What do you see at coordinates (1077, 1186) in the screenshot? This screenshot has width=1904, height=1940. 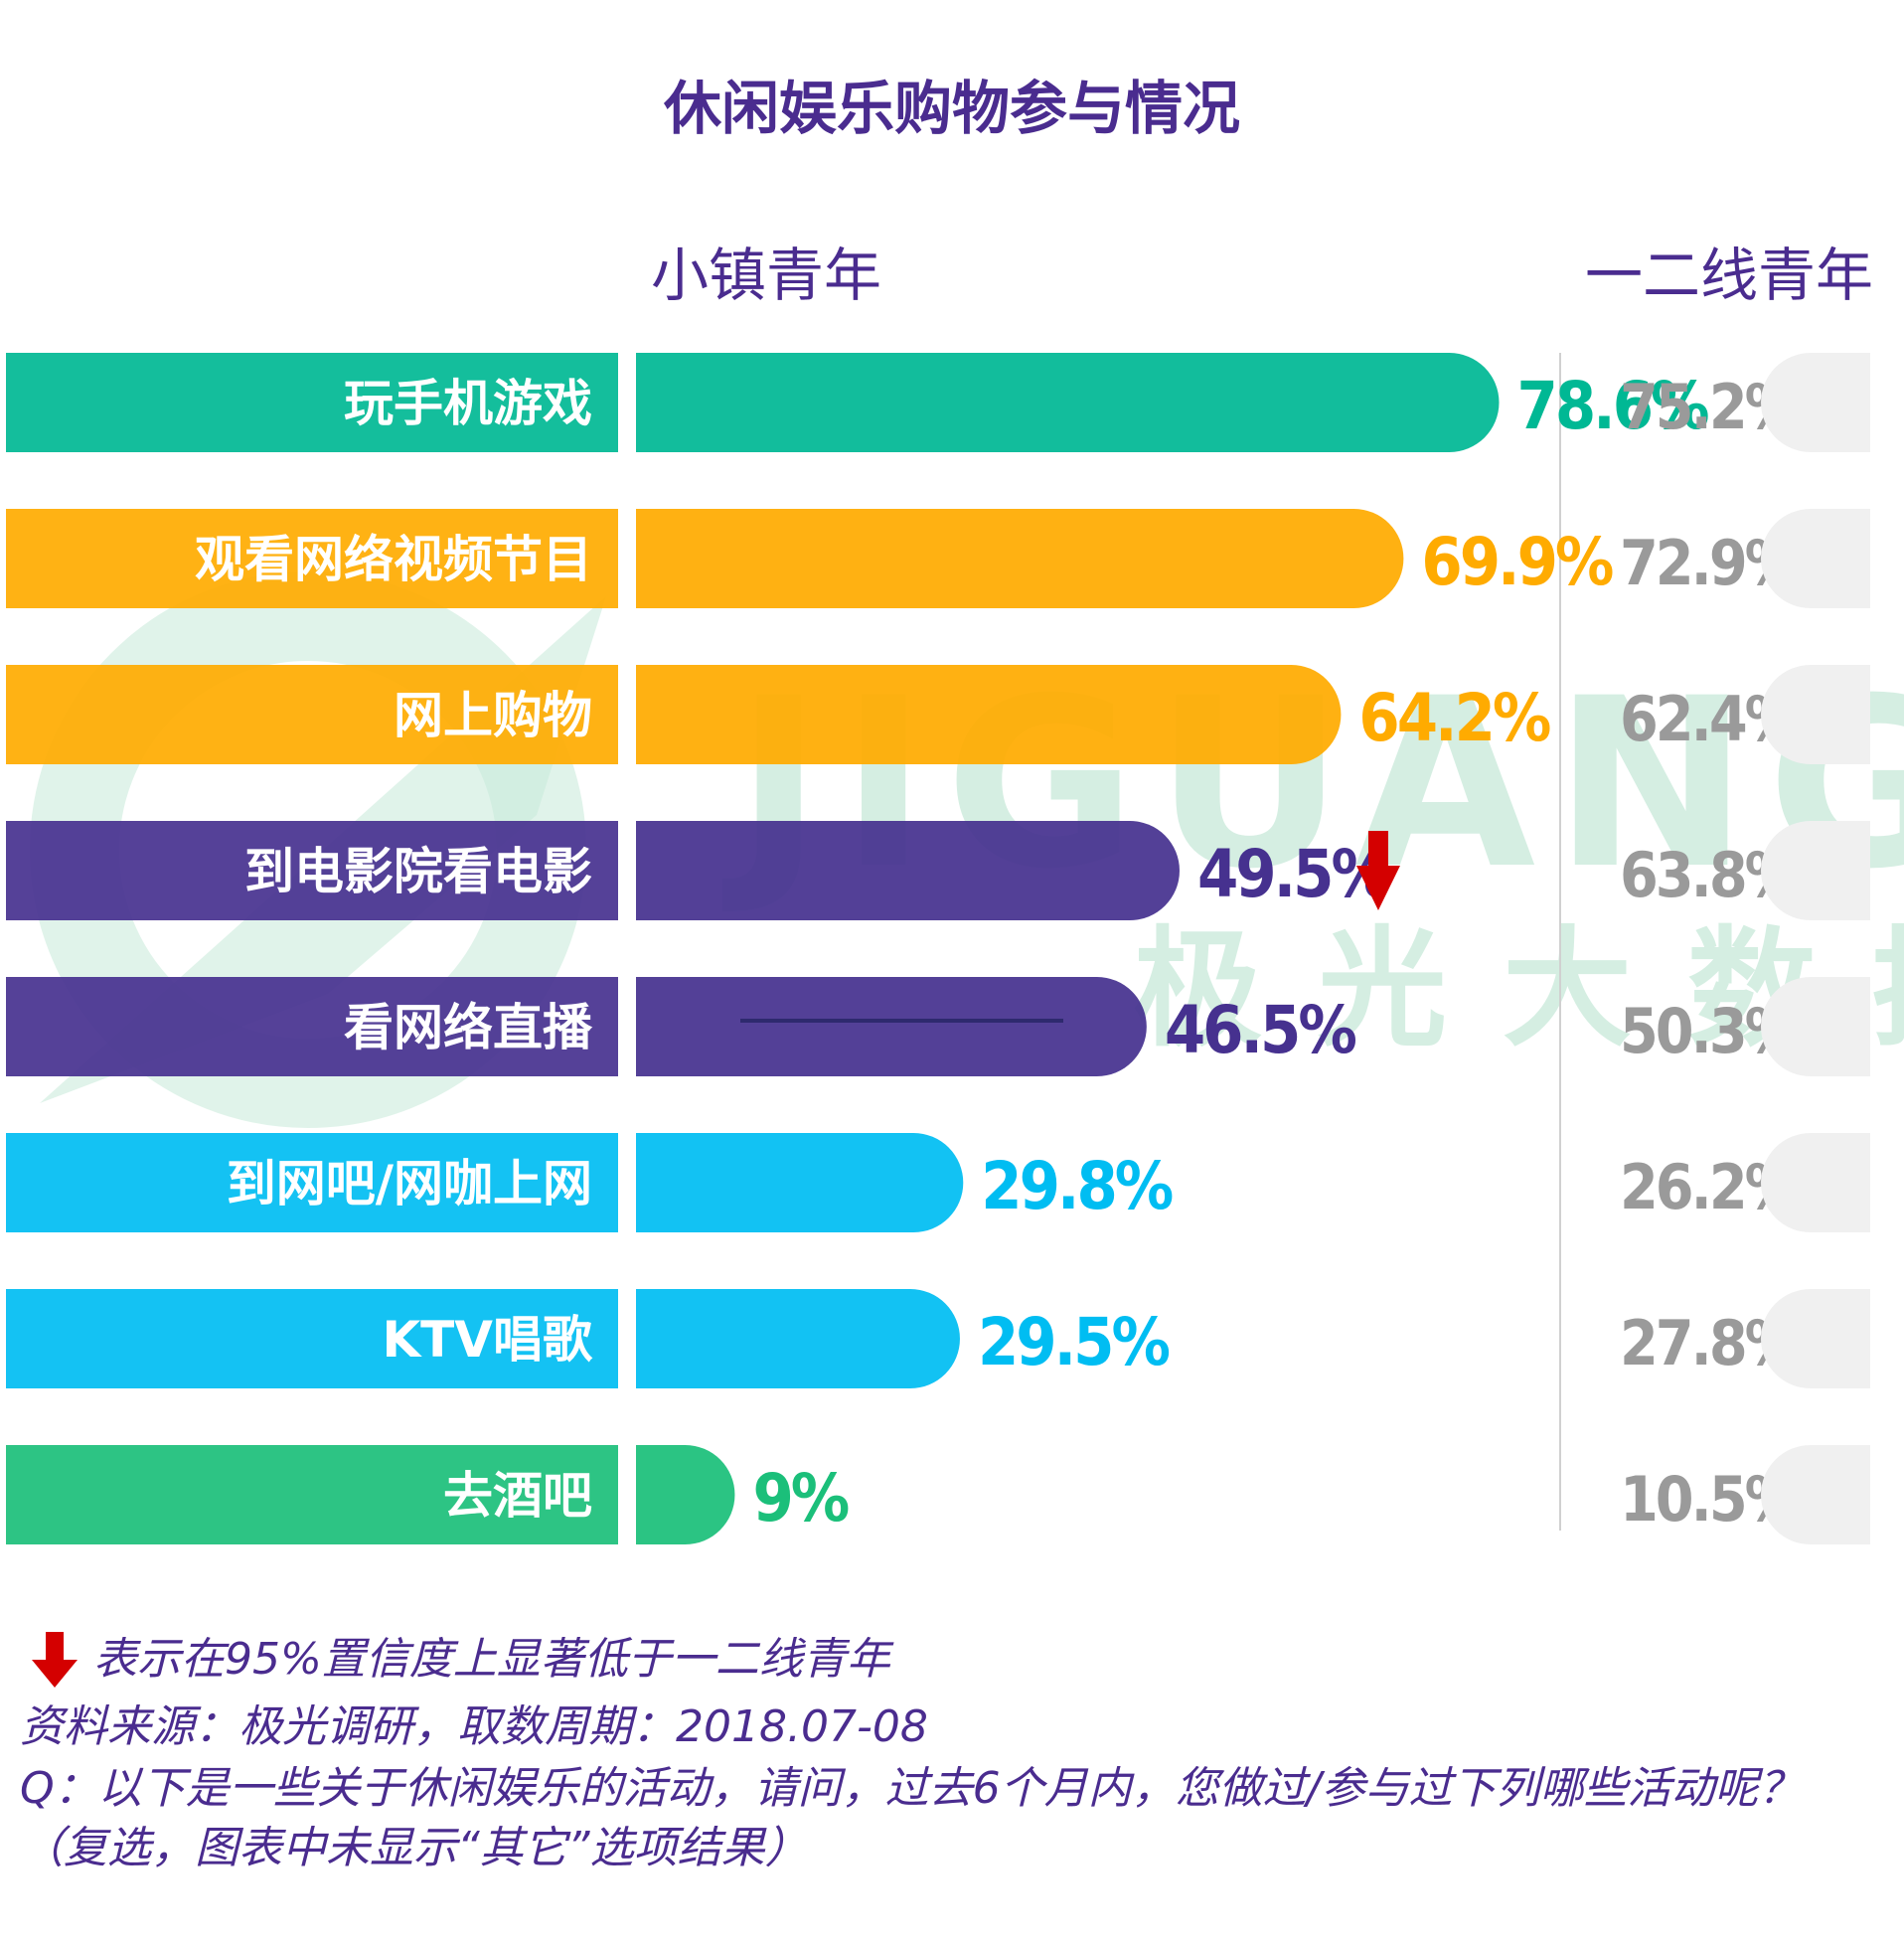 I see `value-label-town: 29.8%` at bounding box center [1077, 1186].